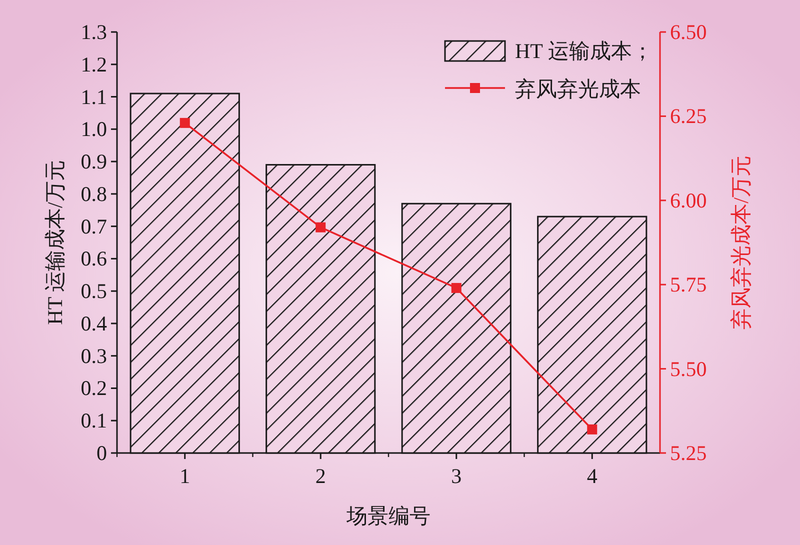 Image resolution: width=800 pixels, height=545 pixels. I want to click on x-tick-label: 4, so click(592, 476).